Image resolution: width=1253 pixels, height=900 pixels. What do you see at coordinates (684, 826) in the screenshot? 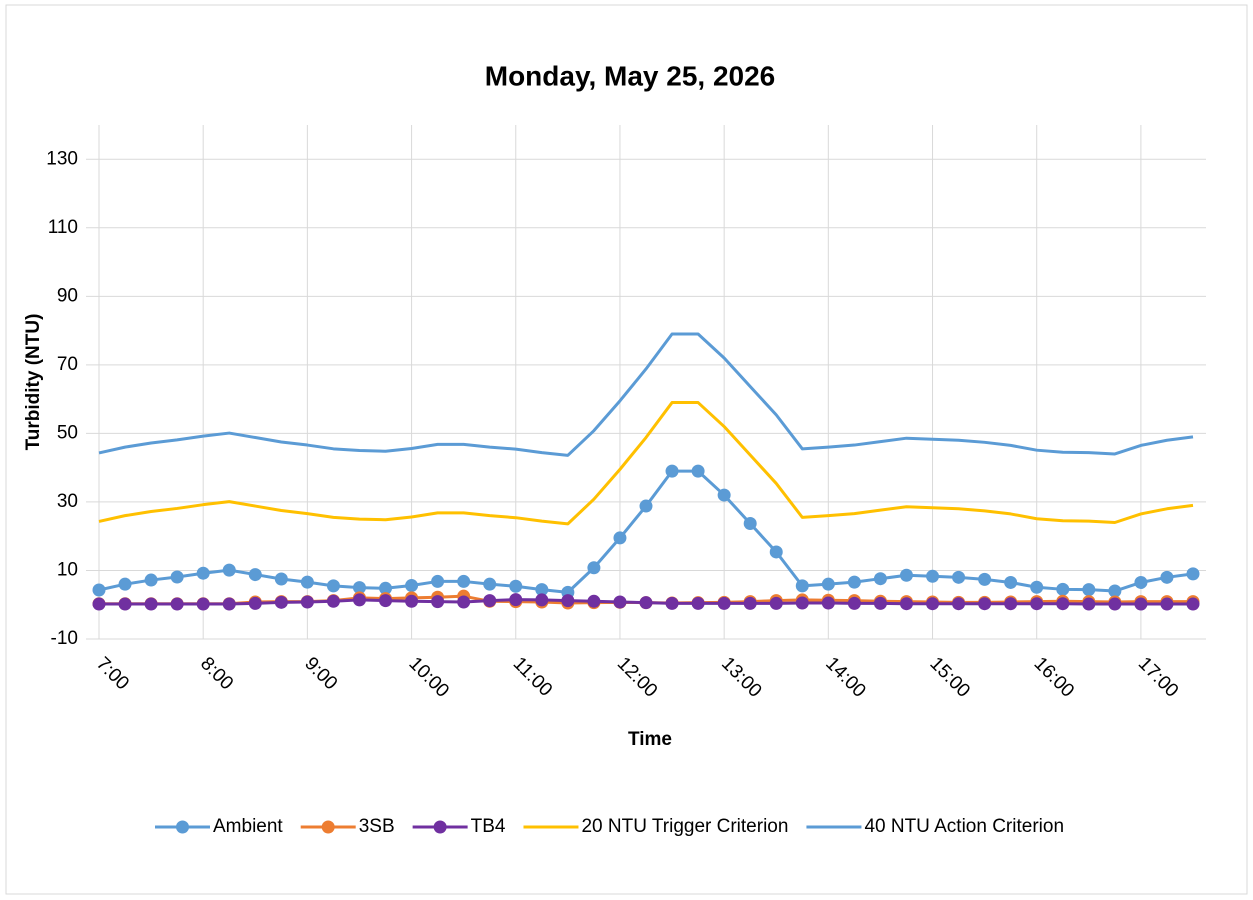
I see `legend-label: 20 NTU Trigger Criterion` at bounding box center [684, 826].